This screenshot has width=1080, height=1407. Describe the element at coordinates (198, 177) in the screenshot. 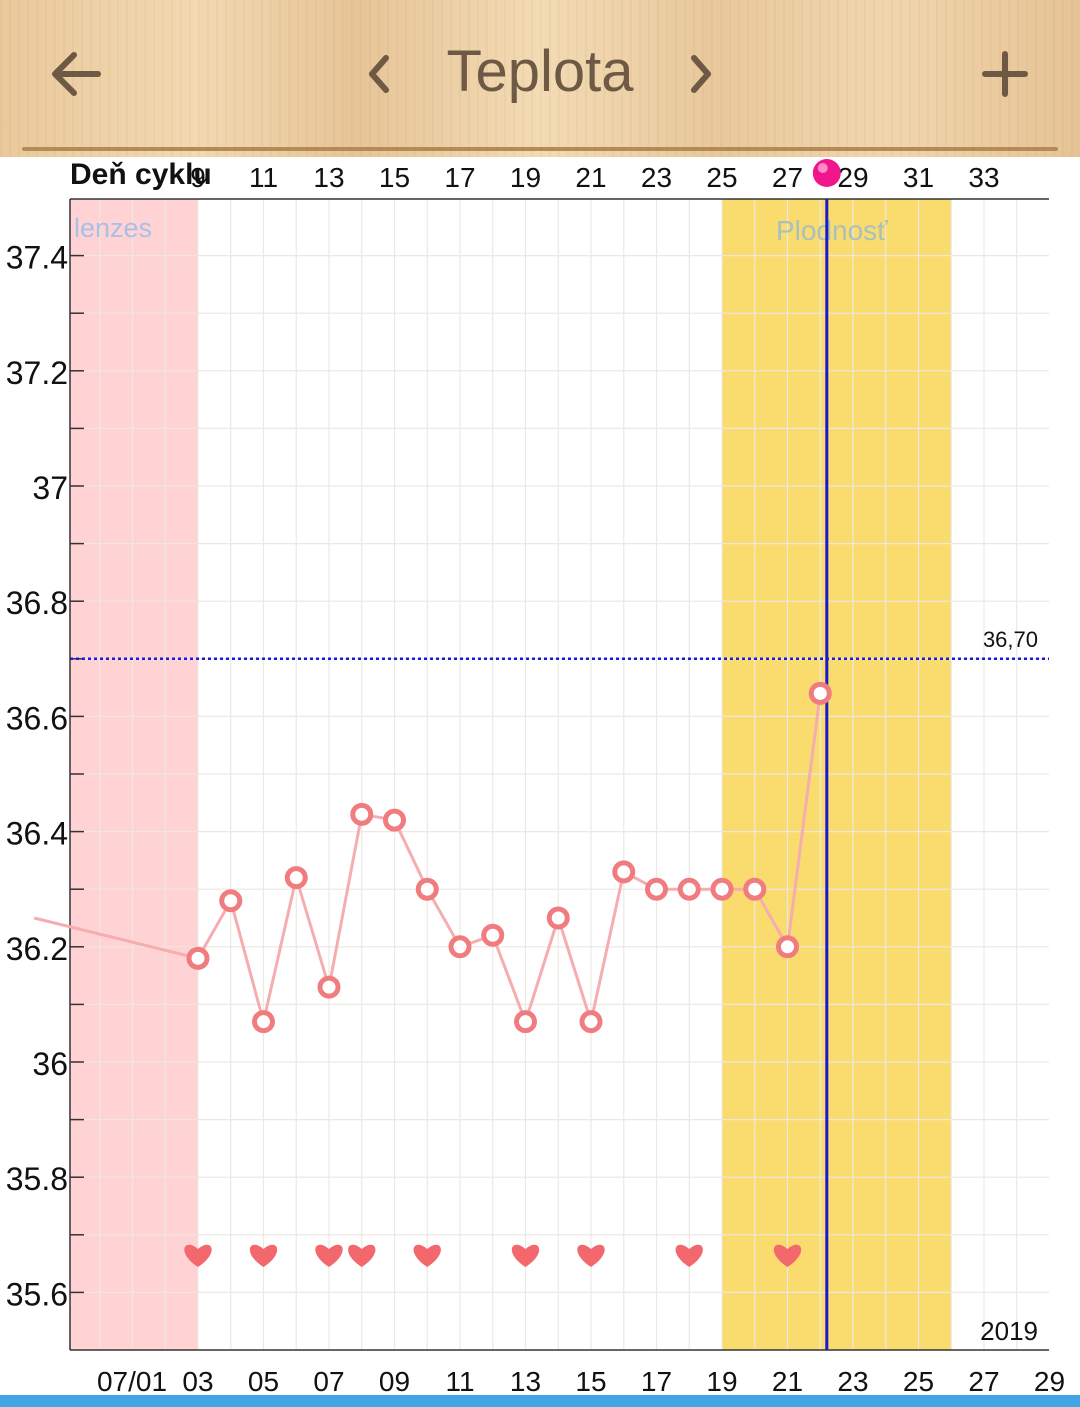

I see `day-tick-label: 9` at that location.